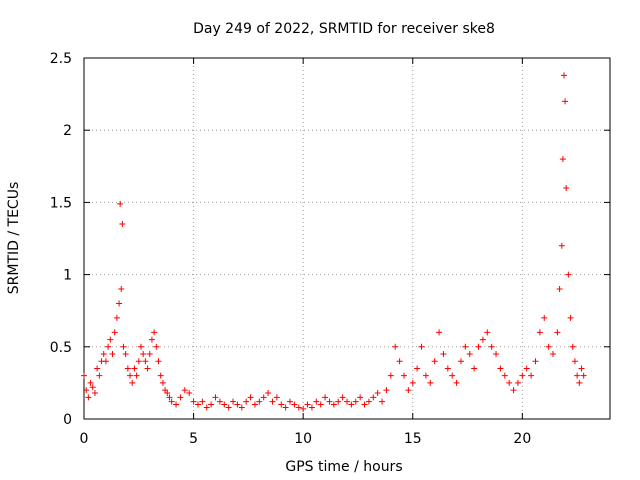 The width and height of the screenshot is (640, 480). What do you see at coordinates (61, 348) in the screenshot?
I see `y-tick-label: 0.5` at bounding box center [61, 348].